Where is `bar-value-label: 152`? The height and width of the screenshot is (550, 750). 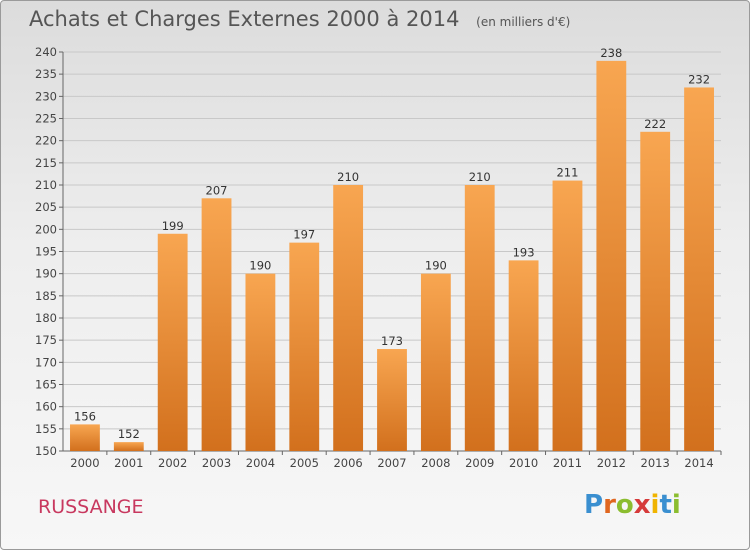
bar-value-label: 152 is located at coordinates (129, 434).